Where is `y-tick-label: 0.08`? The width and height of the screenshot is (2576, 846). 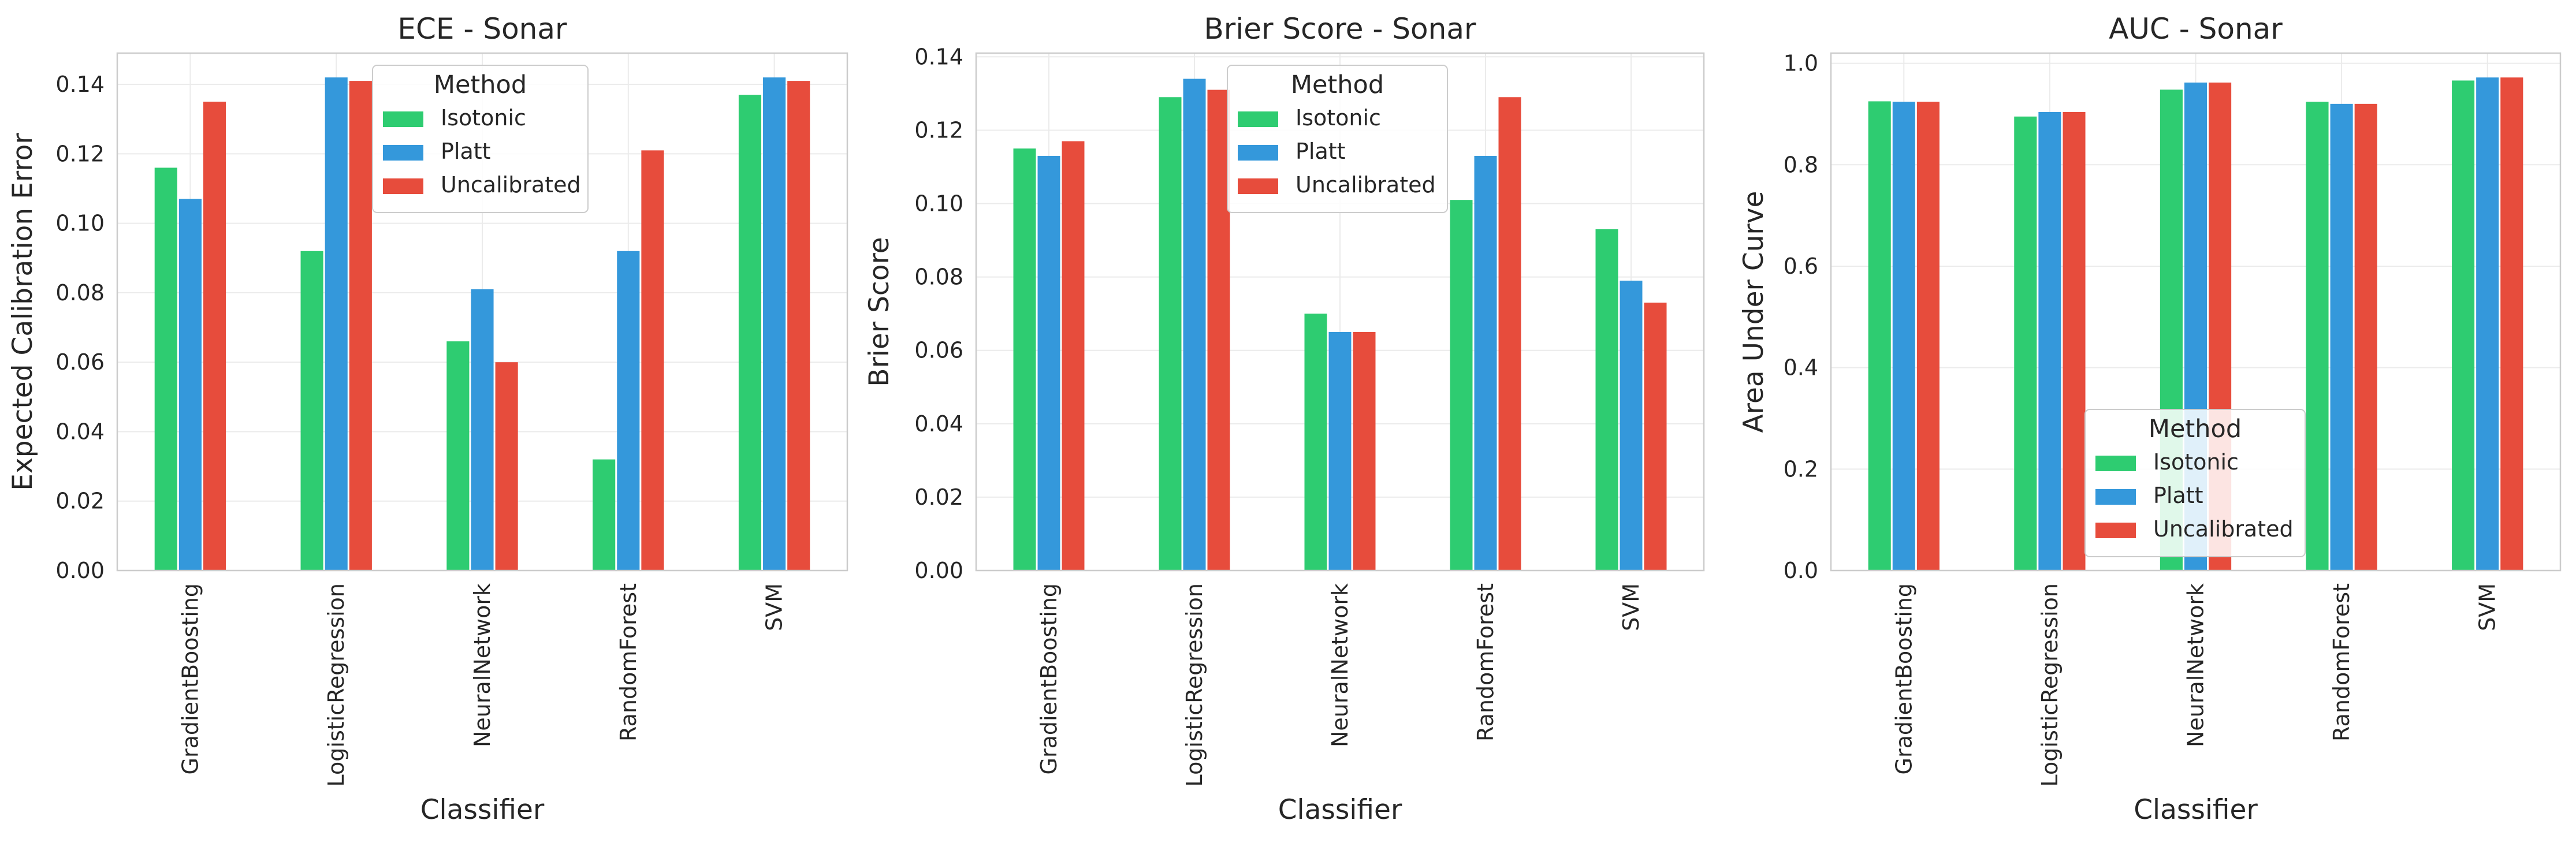
y-tick-label: 0.08 is located at coordinates (80, 292).